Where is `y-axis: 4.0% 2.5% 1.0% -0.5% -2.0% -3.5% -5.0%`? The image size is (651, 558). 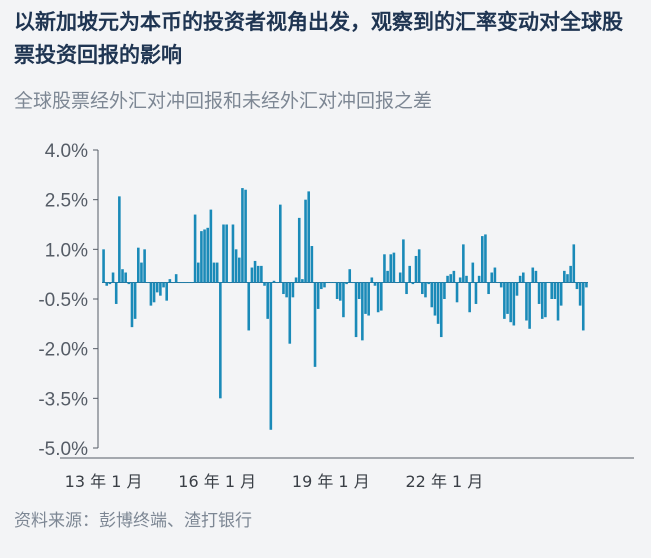 y-axis: 4.0% 2.5% 1.0% -0.5% -2.0% -3.5% -5.0% is located at coordinates (68, 300).